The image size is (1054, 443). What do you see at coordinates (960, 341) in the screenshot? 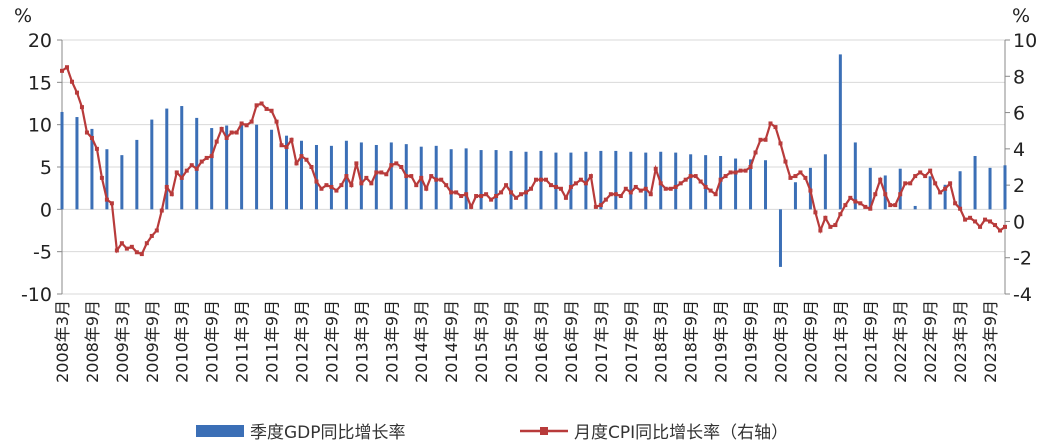
I see `x-tick-label: 2023年3月` at bounding box center [960, 341].